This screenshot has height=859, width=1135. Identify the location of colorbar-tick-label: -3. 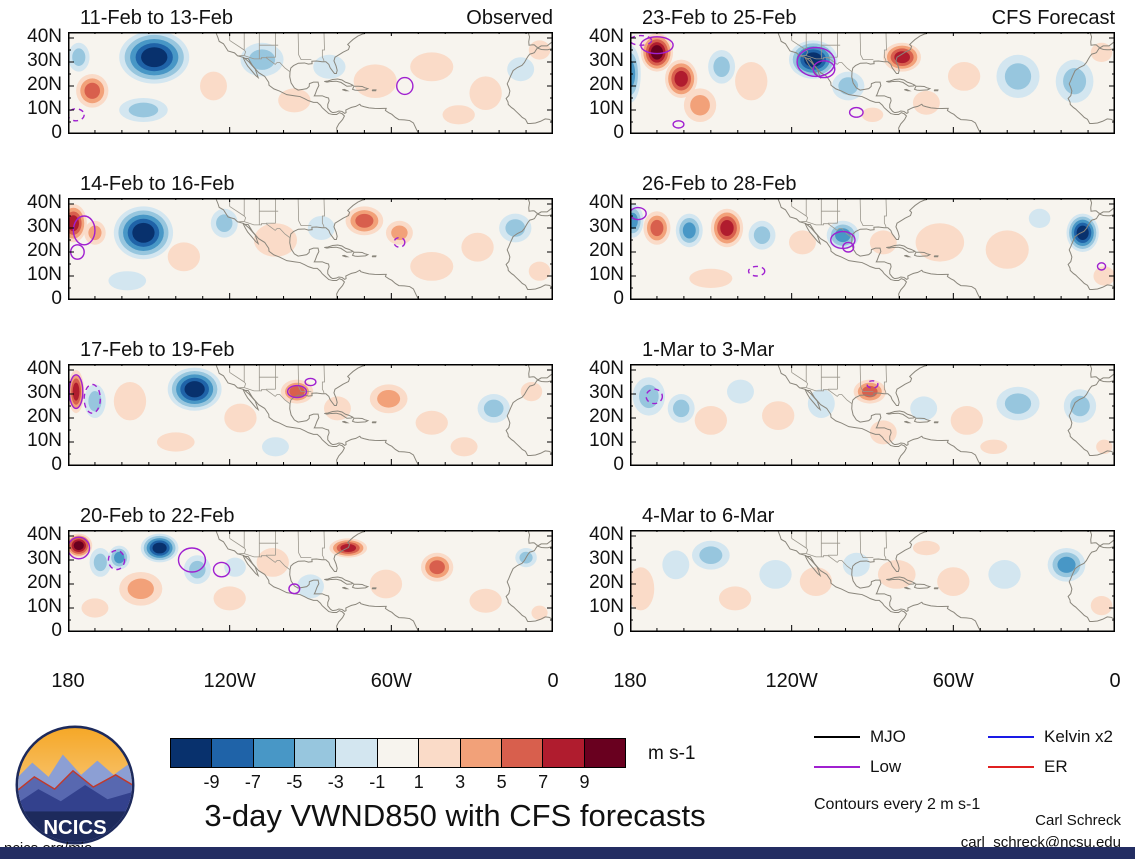
(335, 782).